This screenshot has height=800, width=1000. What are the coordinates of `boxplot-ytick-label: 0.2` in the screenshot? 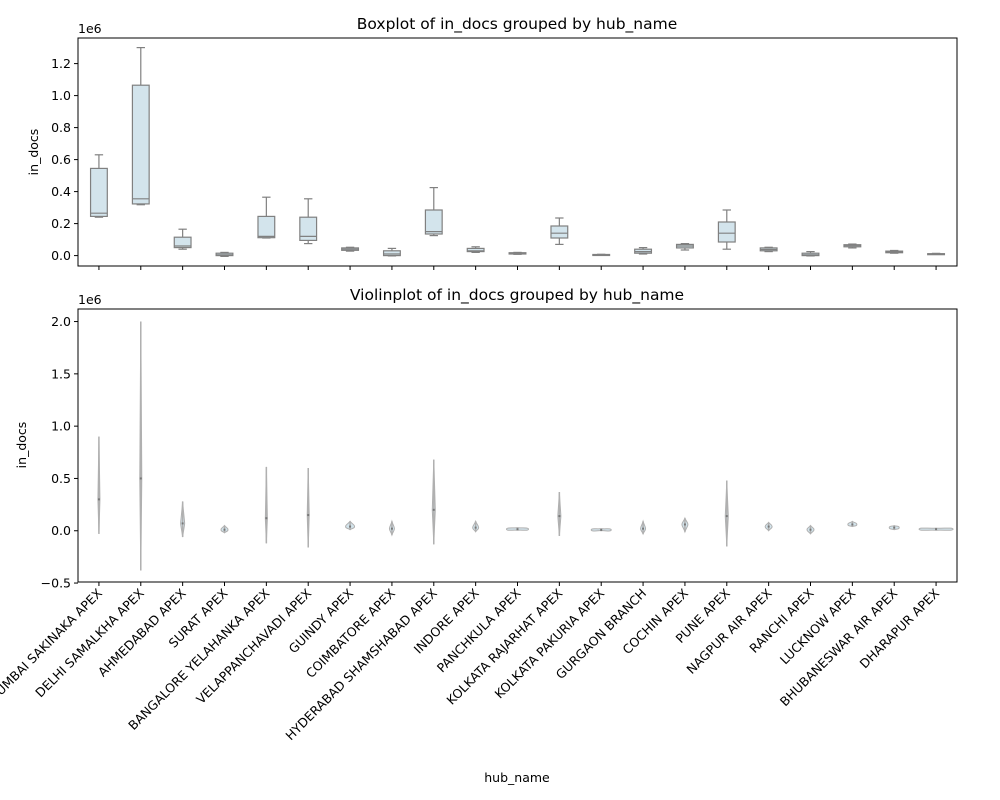 It's located at (61, 223).